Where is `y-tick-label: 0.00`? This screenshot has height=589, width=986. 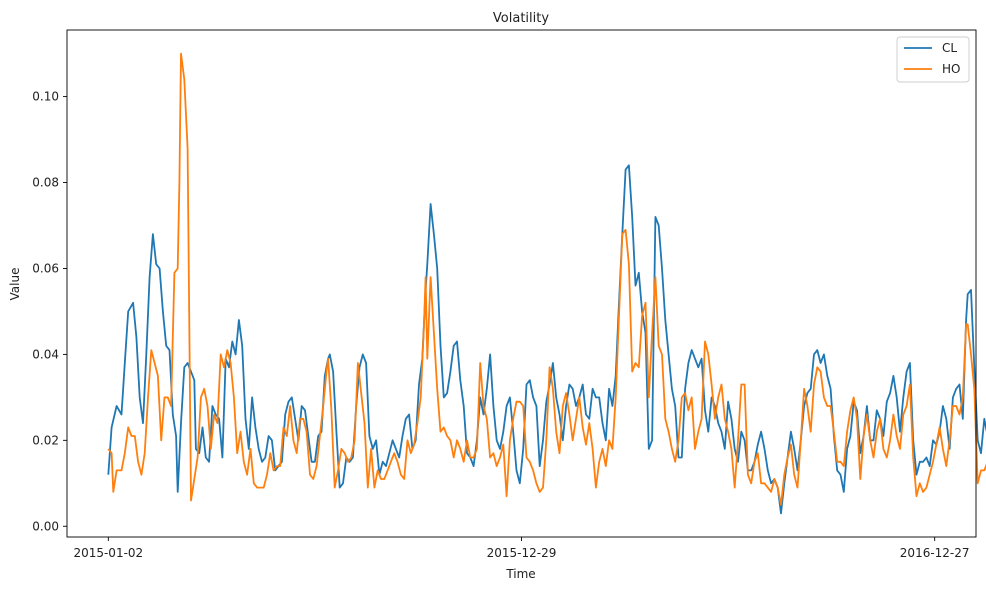 y-tick-label: 0.00 is located at coordinates (45, 526).